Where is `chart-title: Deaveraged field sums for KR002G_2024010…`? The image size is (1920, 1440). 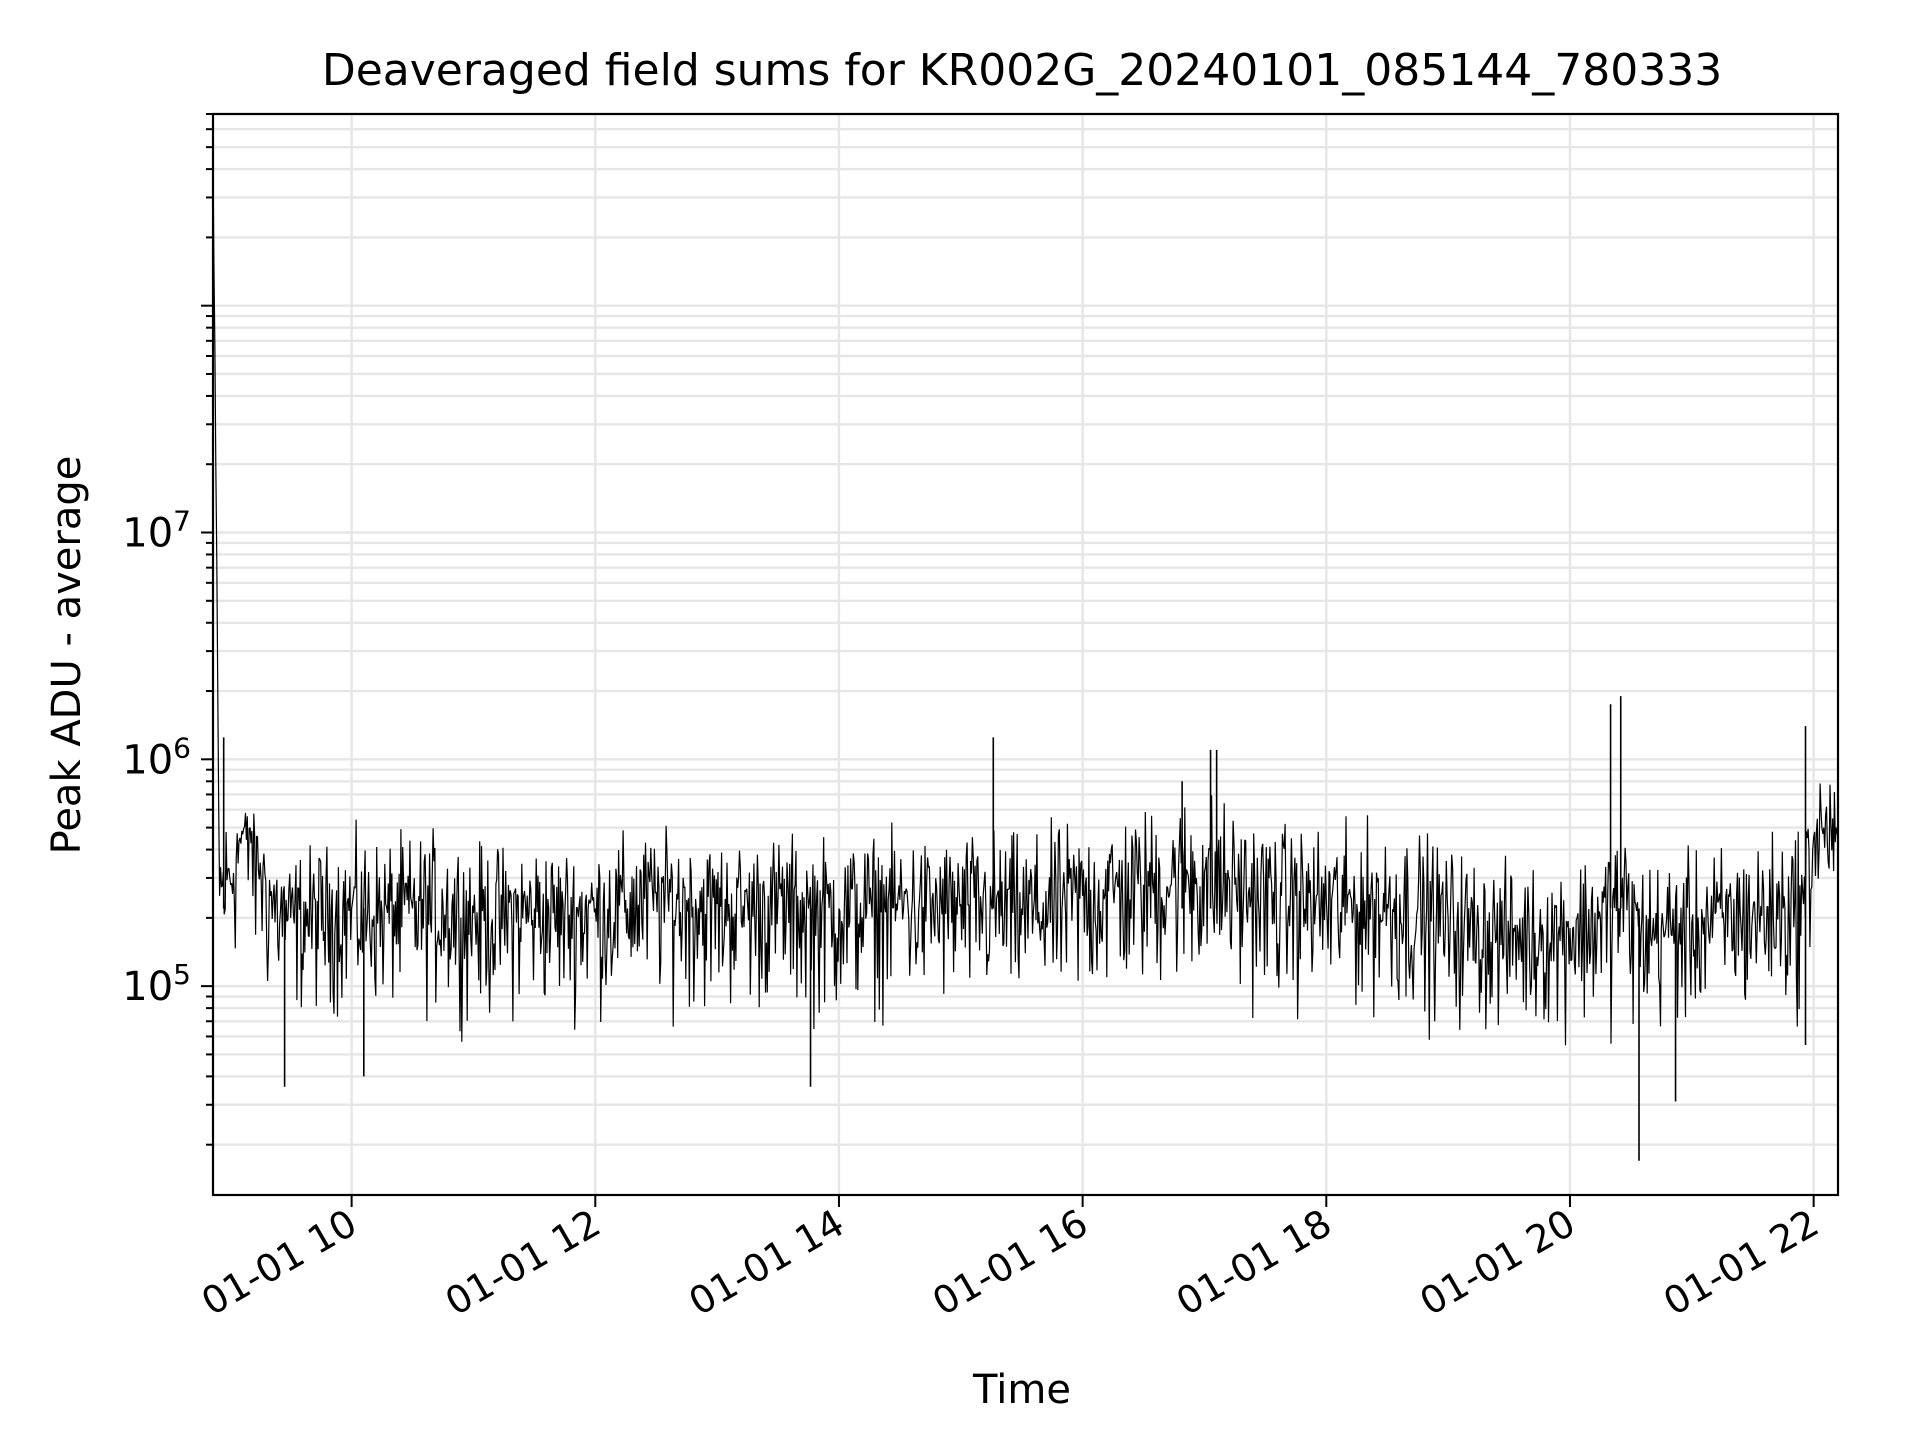
chart-title: Deaveraged field sums for KR002G_2024010… is located at coordinates (1022, 70).